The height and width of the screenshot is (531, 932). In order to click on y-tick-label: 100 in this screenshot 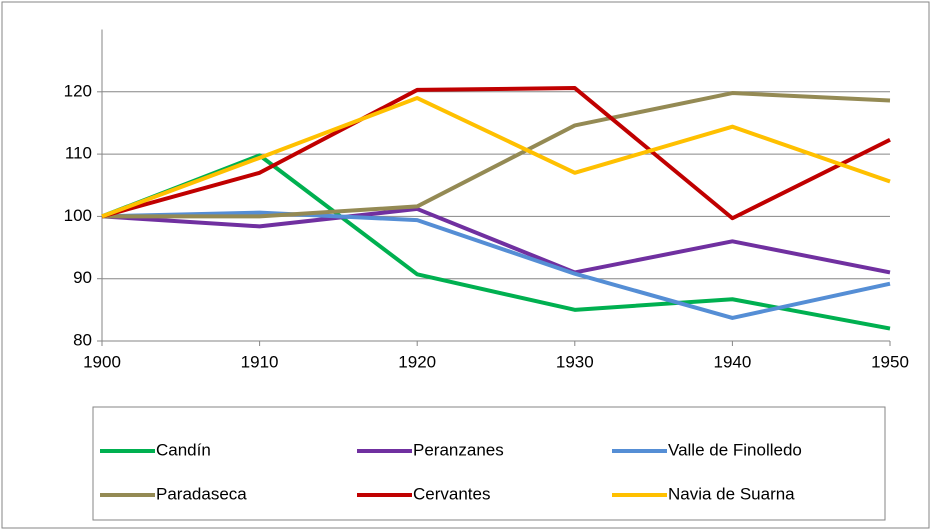, I will do `click(78, 215)`.